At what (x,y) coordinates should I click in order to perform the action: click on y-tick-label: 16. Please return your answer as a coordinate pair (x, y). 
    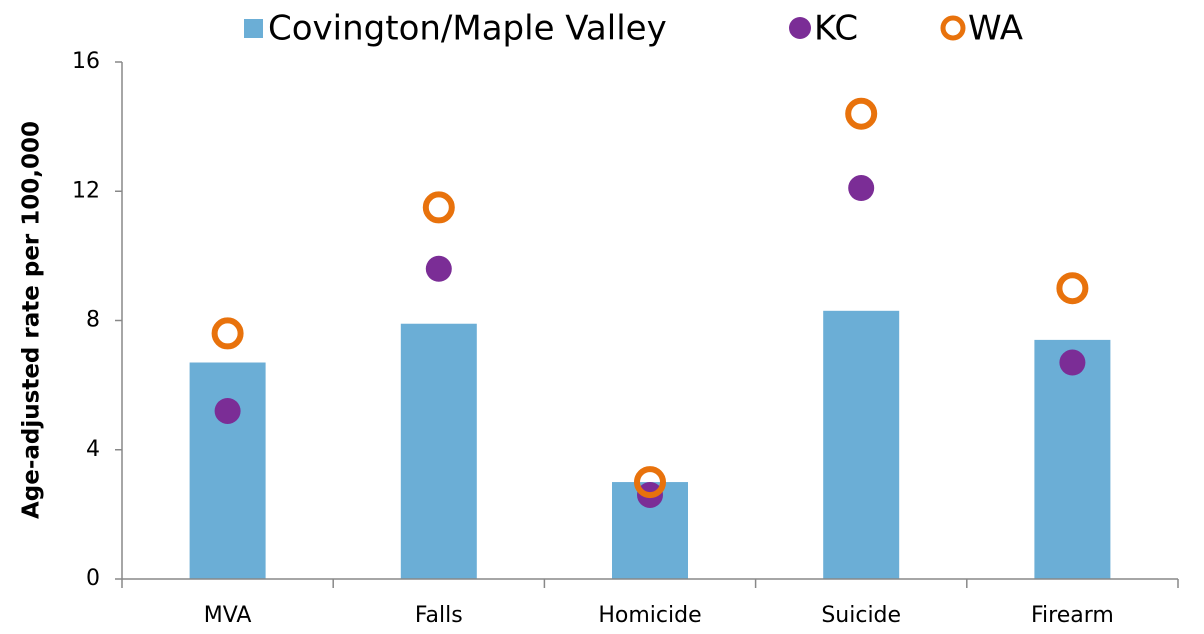
    Looking at the image, I should click on (86, 61).